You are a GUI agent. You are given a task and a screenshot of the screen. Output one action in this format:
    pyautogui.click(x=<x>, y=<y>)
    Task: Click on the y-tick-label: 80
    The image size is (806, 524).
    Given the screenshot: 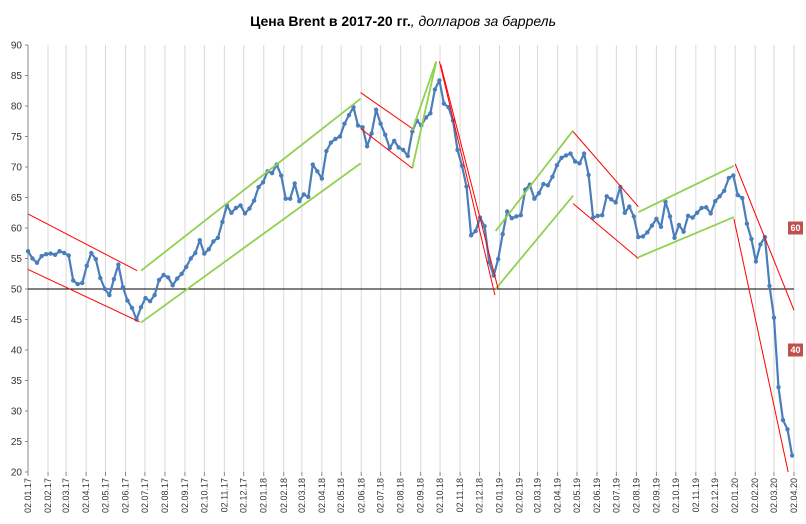 What is the action you would take?
    pyautogui.click(x=17, y=107)
    